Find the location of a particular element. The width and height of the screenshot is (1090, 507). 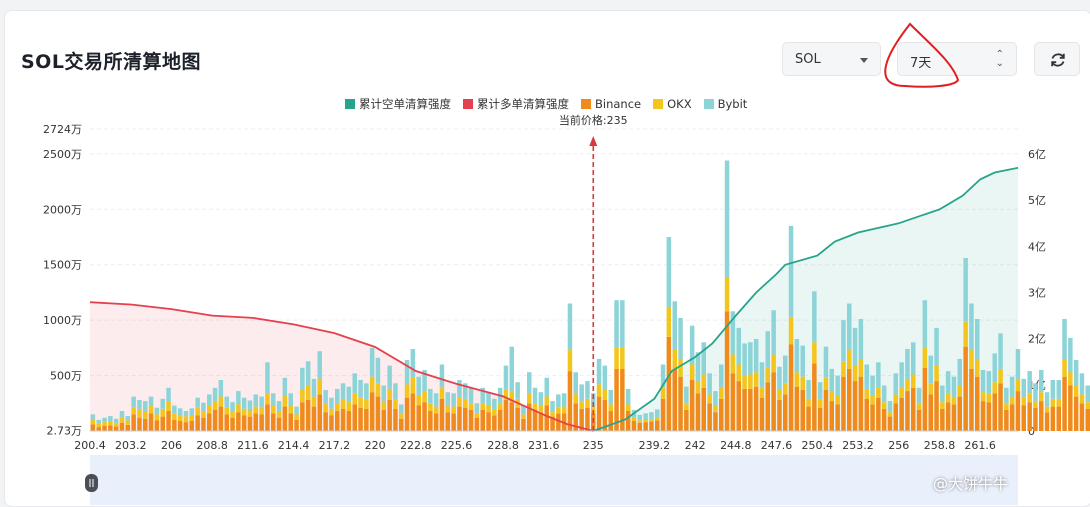

x-tick-label: 244.8 is located at coordinates (736, 445).